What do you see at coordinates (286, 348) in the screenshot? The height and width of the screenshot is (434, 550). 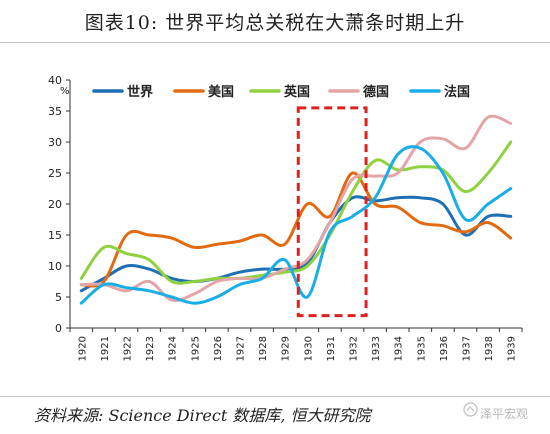 I see `x-tick-label: 1929` at bounding box center [286, 348].